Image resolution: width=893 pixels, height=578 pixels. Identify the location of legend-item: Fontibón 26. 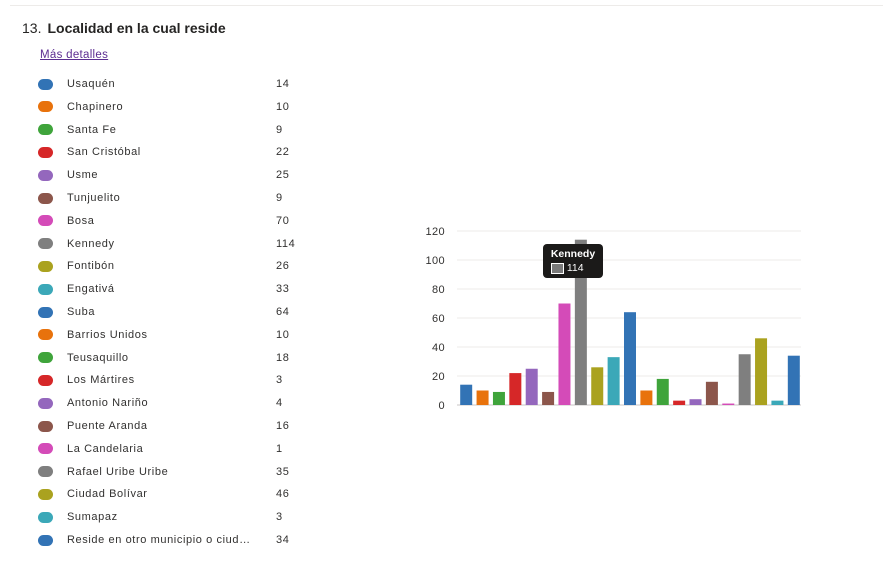
(163, 266).